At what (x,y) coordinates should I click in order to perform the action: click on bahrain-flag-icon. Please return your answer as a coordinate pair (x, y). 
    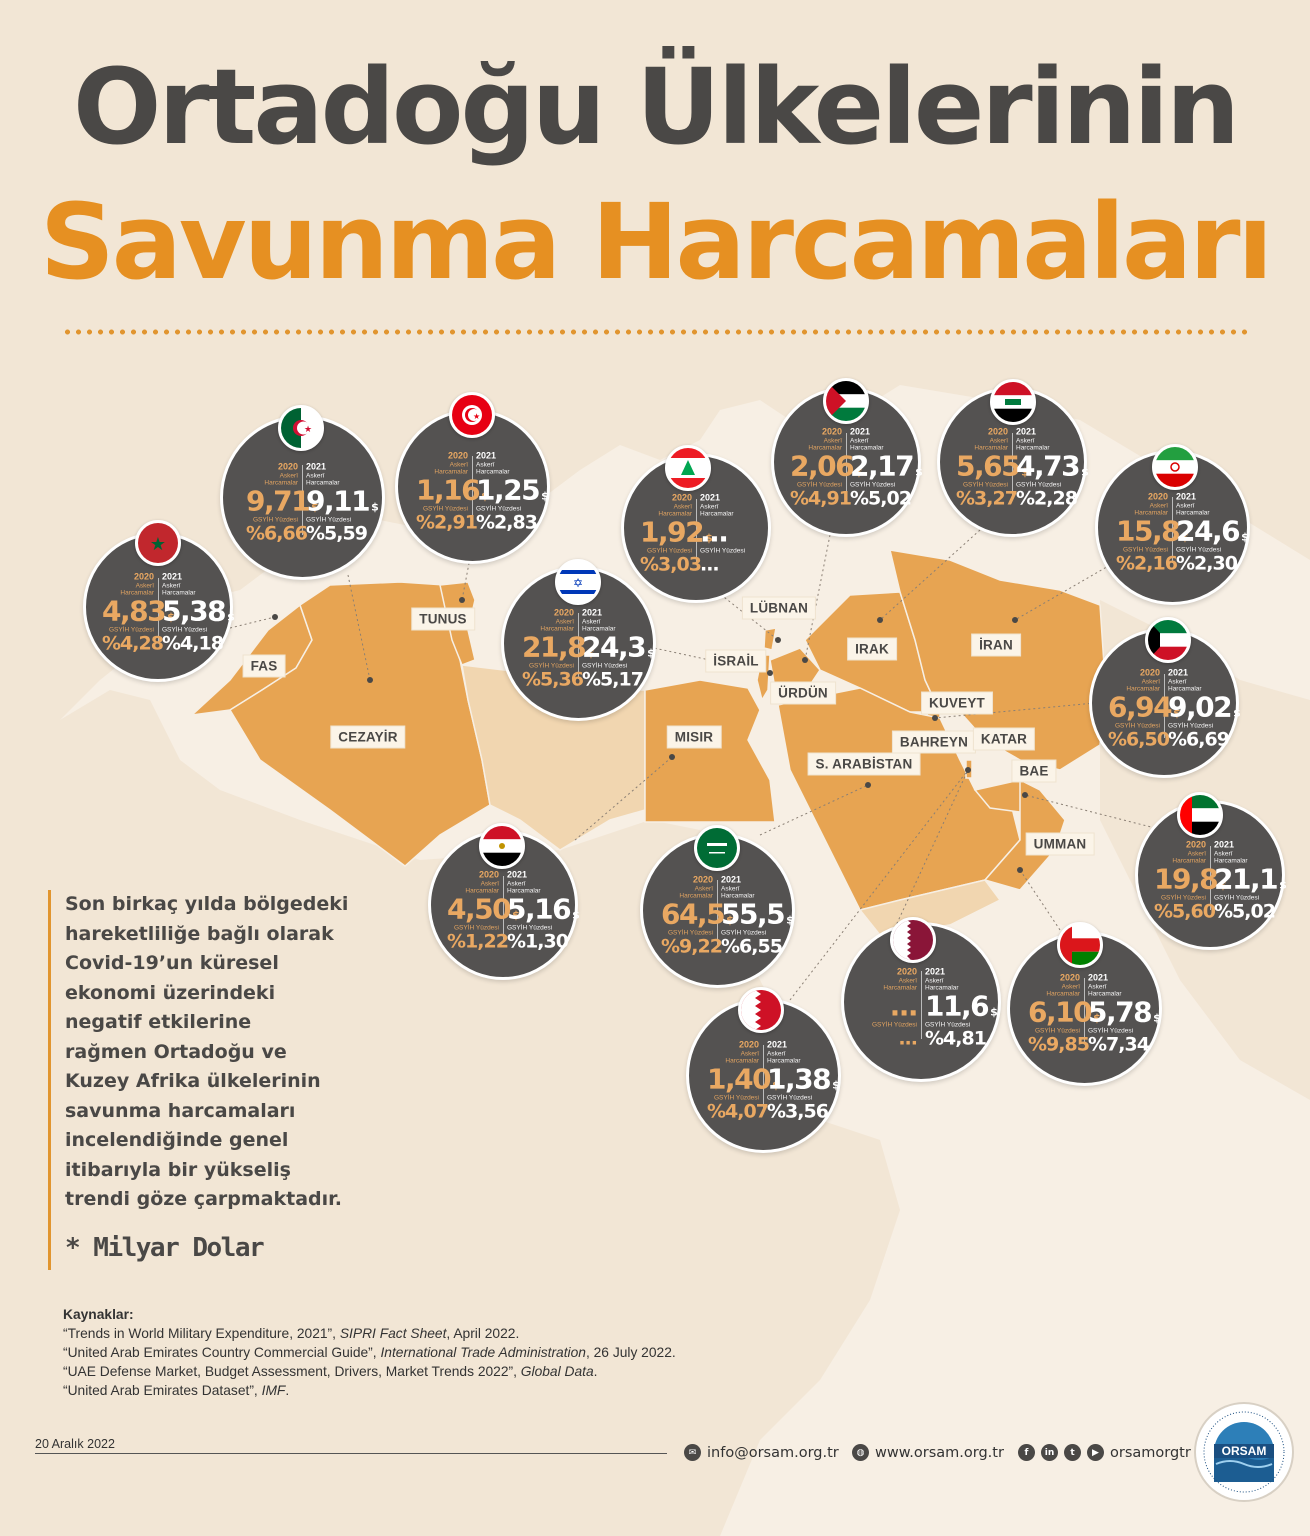
    Looking at the image, I should click on (761, 1010).